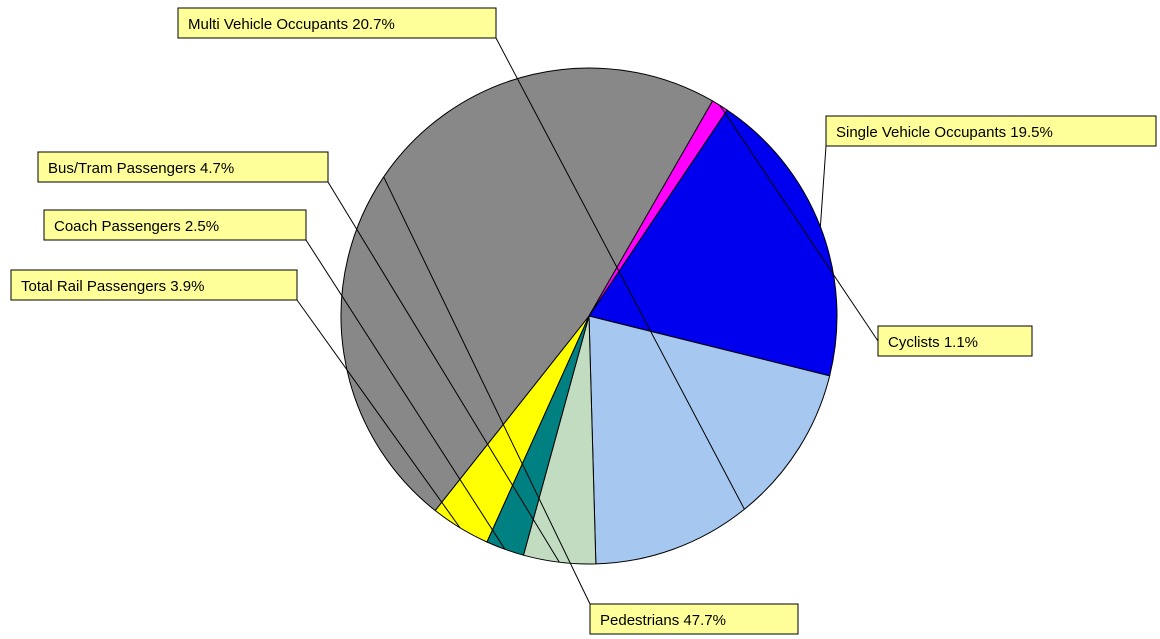 This screenshot has height=639, width=1160. Describe the element at coordinates (663, 620) in the screenshot. I see `data-label-text: Pedestrians 47.7%` at that location.